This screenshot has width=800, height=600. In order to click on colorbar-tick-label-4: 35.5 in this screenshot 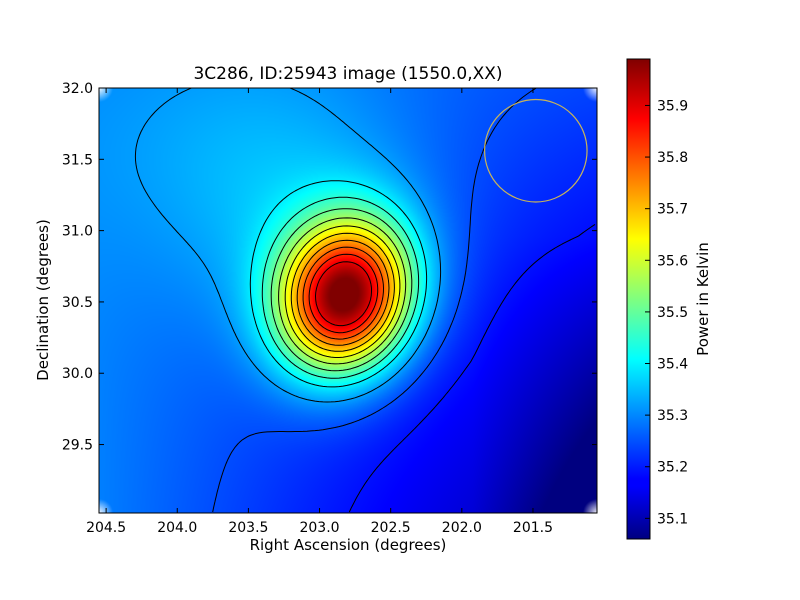, I will do `click(672, 313)`.